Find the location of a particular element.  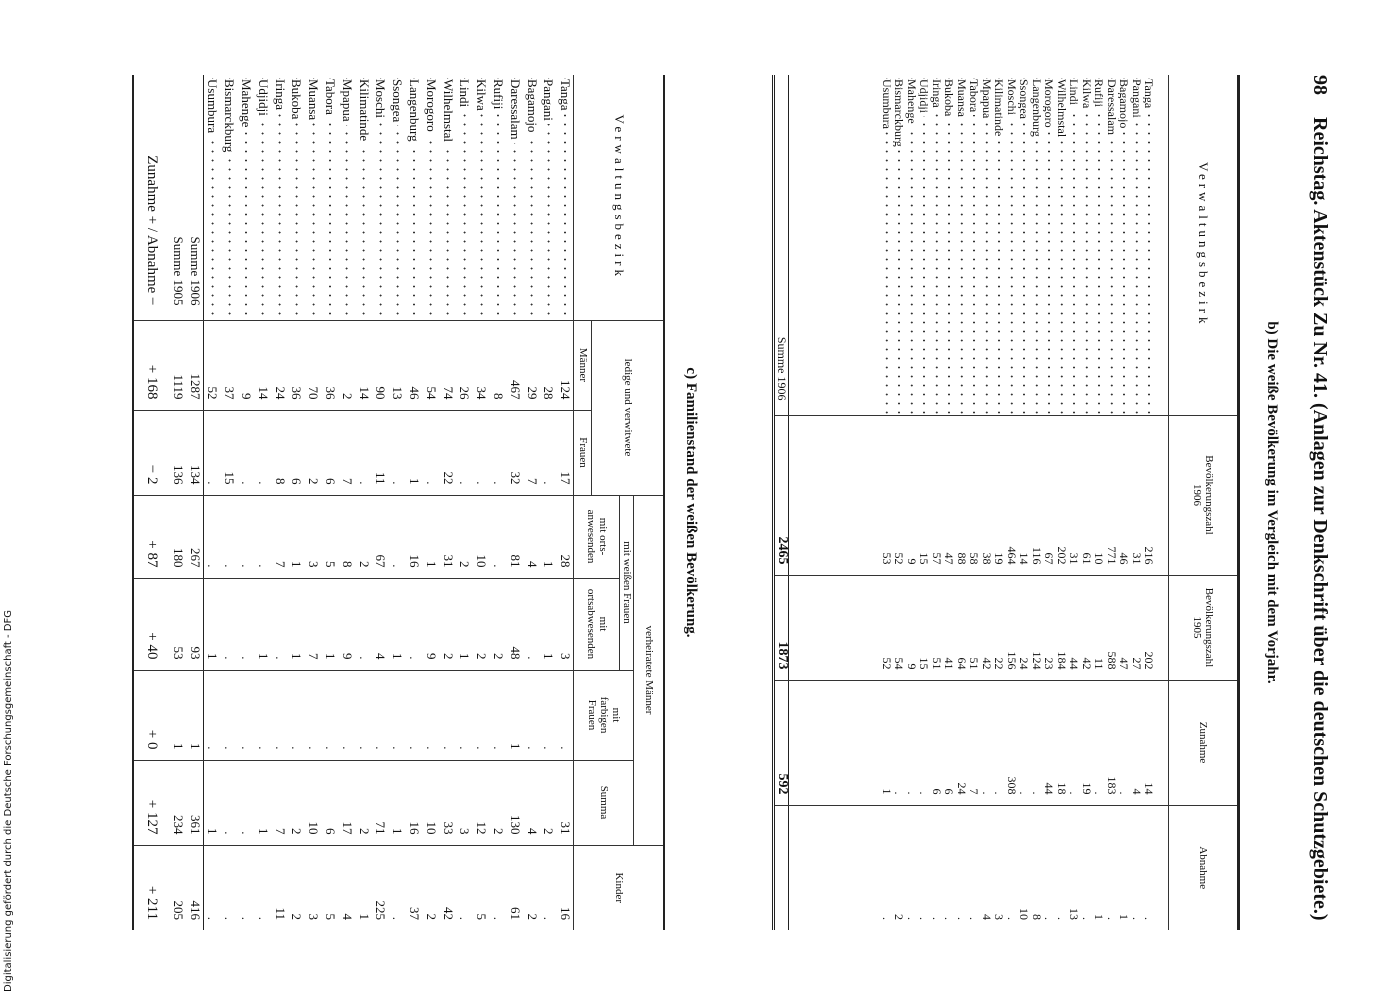

table-row: Pangani 28. 1 1. 2. is located at coordinates (548, 502).